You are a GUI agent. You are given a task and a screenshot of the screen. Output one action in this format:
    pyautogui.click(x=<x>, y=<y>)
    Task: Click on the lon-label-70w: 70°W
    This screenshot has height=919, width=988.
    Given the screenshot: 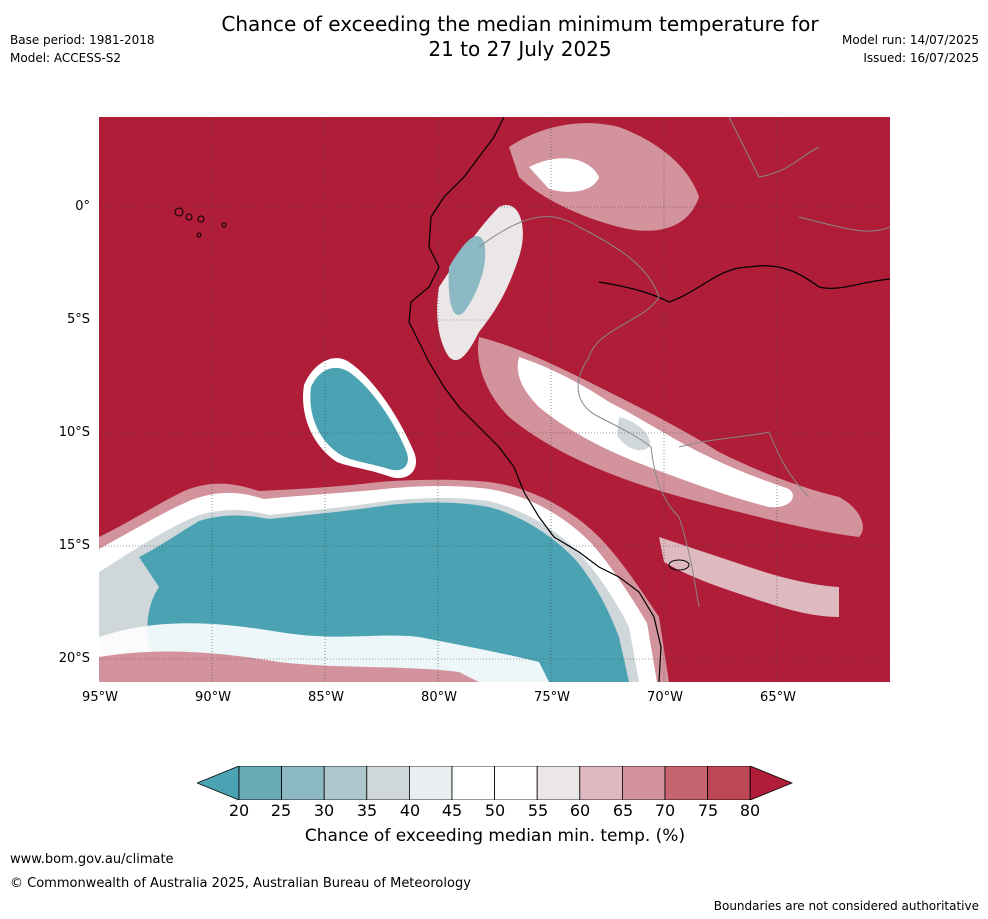 What is the action you would take?
    pyautogui.click(x=665, y=697)
    